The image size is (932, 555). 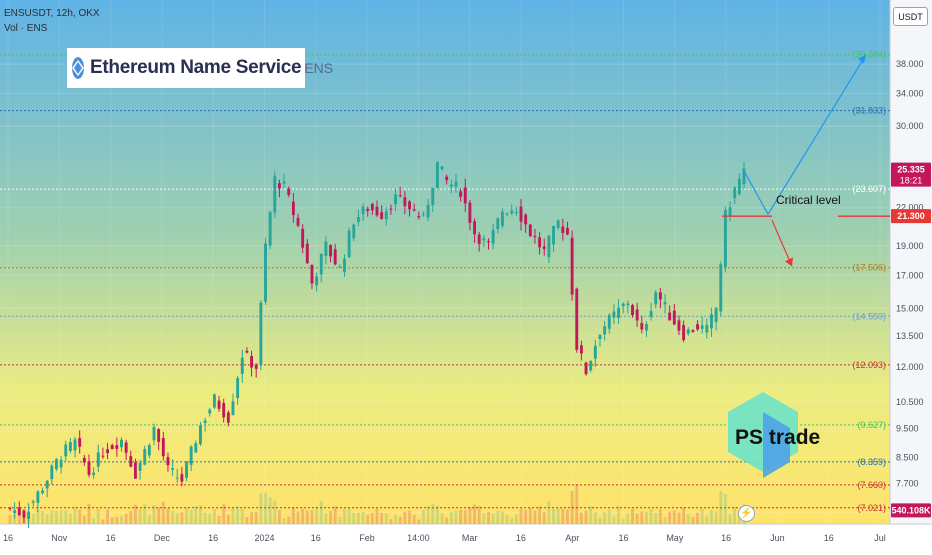 I want to click on price-level-label: (17.506), so click(x=869, y=268).